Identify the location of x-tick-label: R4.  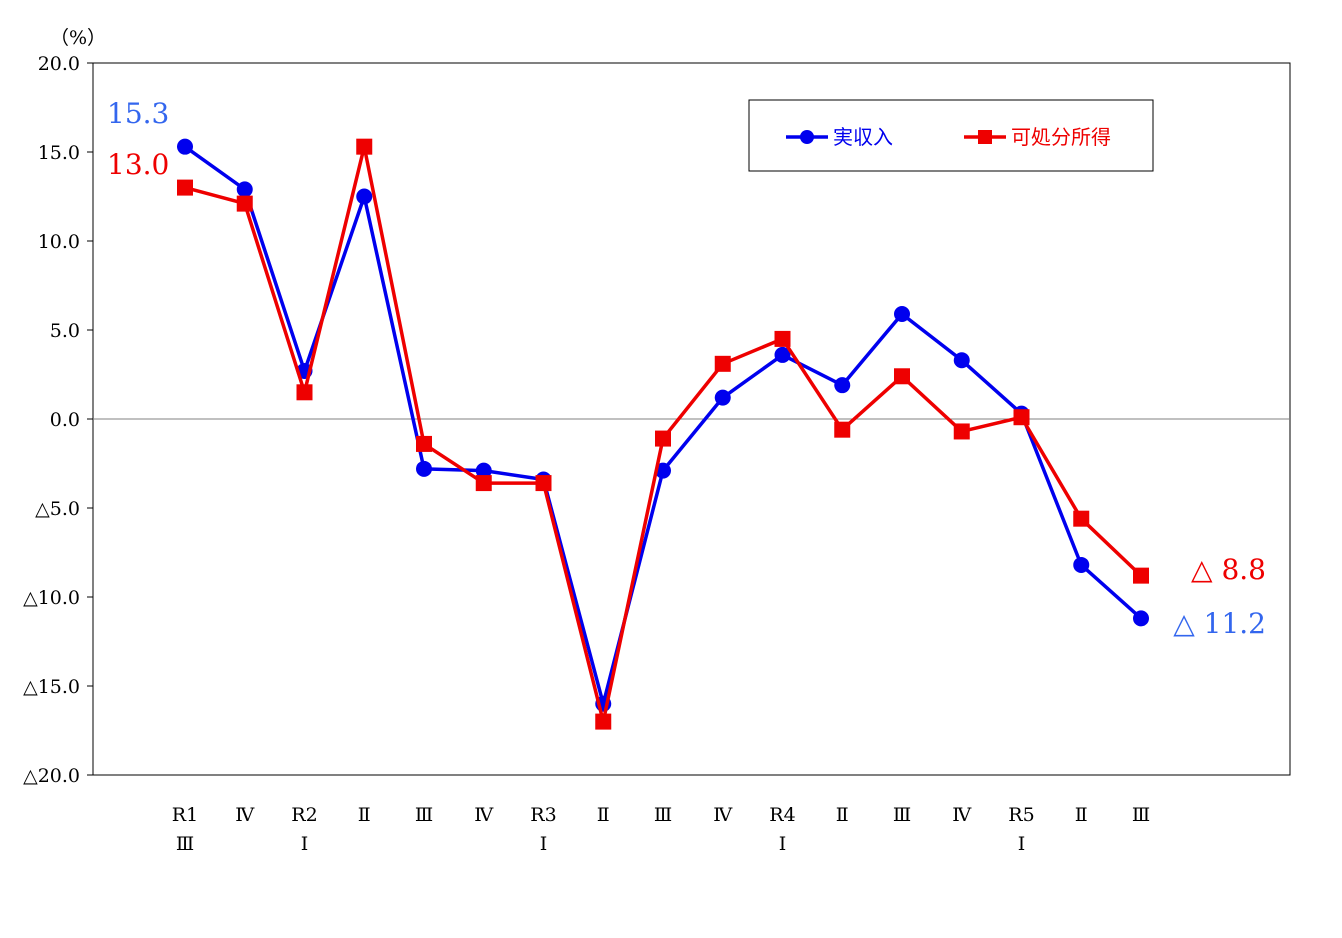
(782, 815).